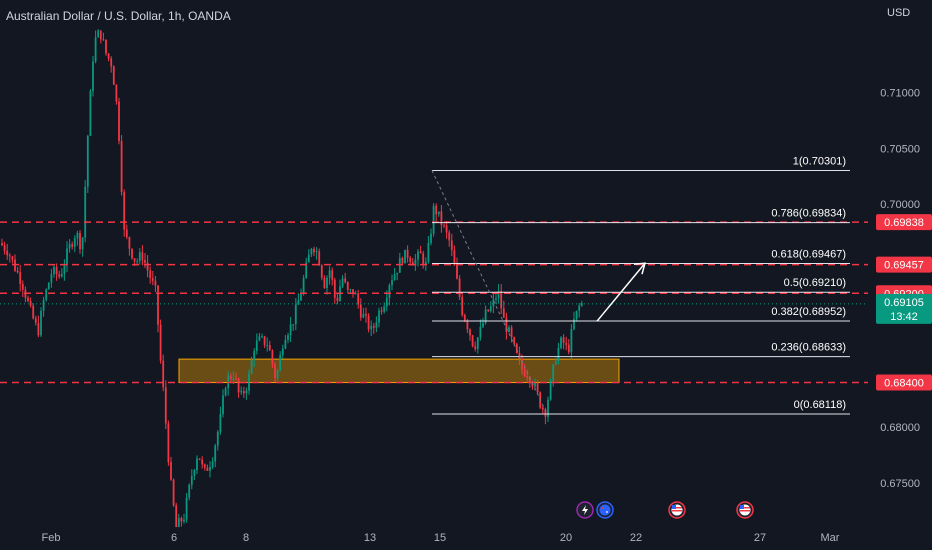  What do you see at coordinates (808, 214) in the screenshot?
I see `fib-level-label: 0.786(0.69834)` at bounding box center [808, 214].